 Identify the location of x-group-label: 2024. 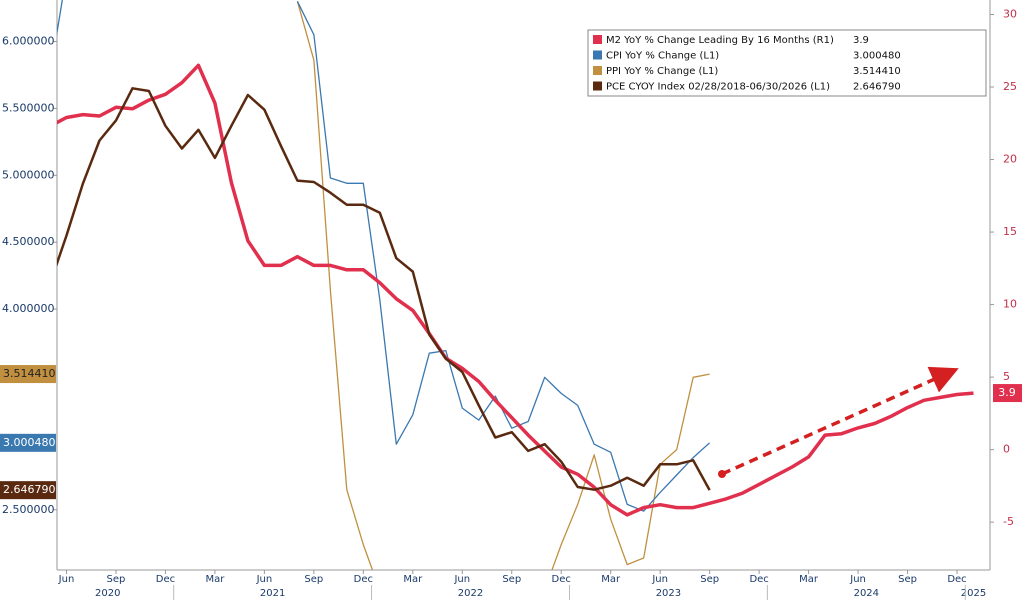
(866, 593).